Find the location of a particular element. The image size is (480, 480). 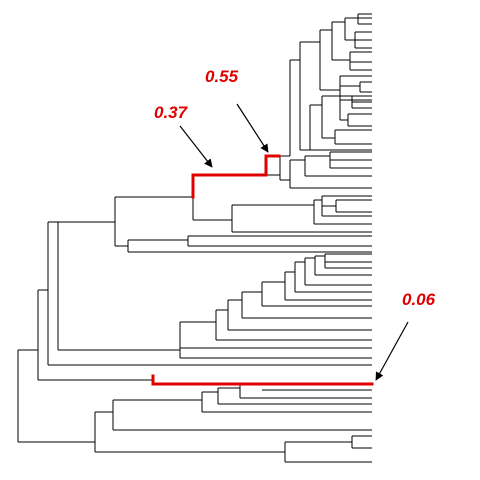

label-037: 0.37 is located at coordinates (171, 112).